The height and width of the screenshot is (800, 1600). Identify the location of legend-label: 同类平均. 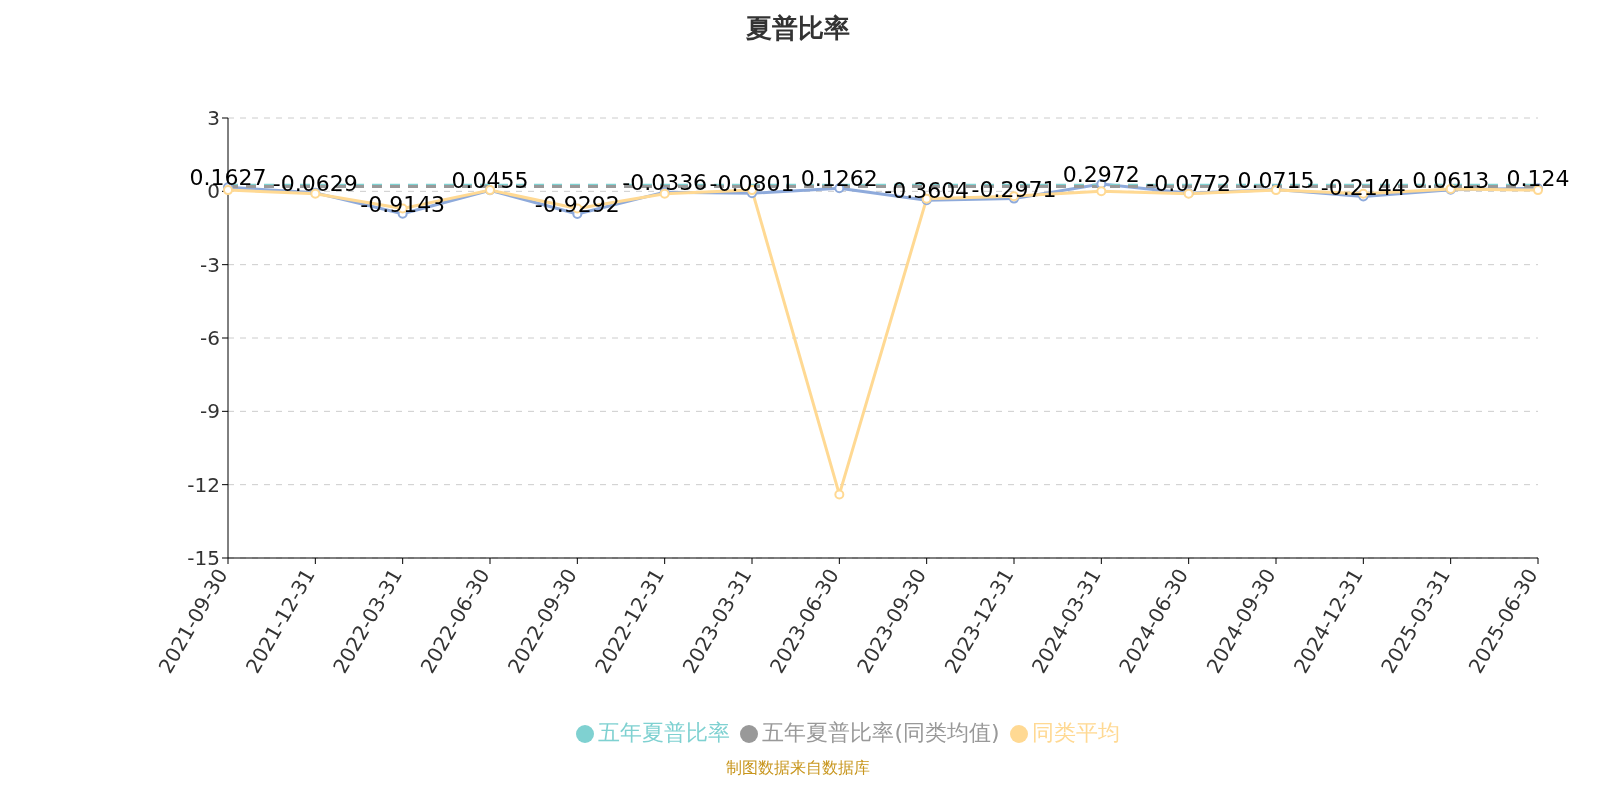
(1075, 732).